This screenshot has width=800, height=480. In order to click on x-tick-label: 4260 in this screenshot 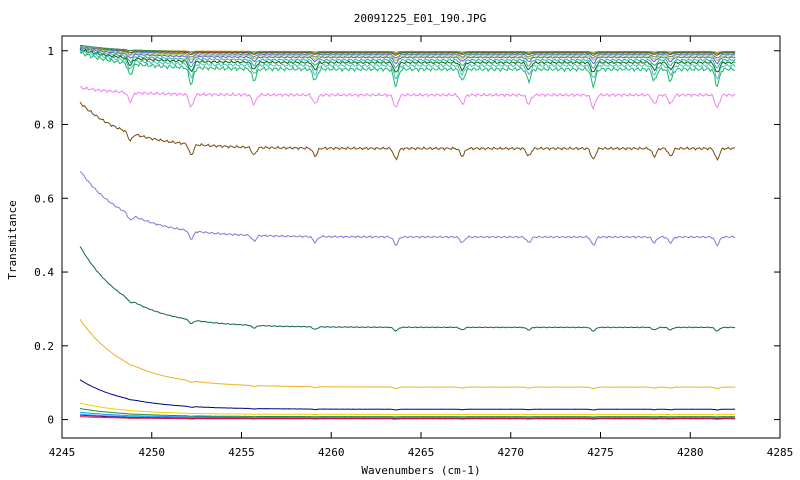, I will do `click(331, 452)`.